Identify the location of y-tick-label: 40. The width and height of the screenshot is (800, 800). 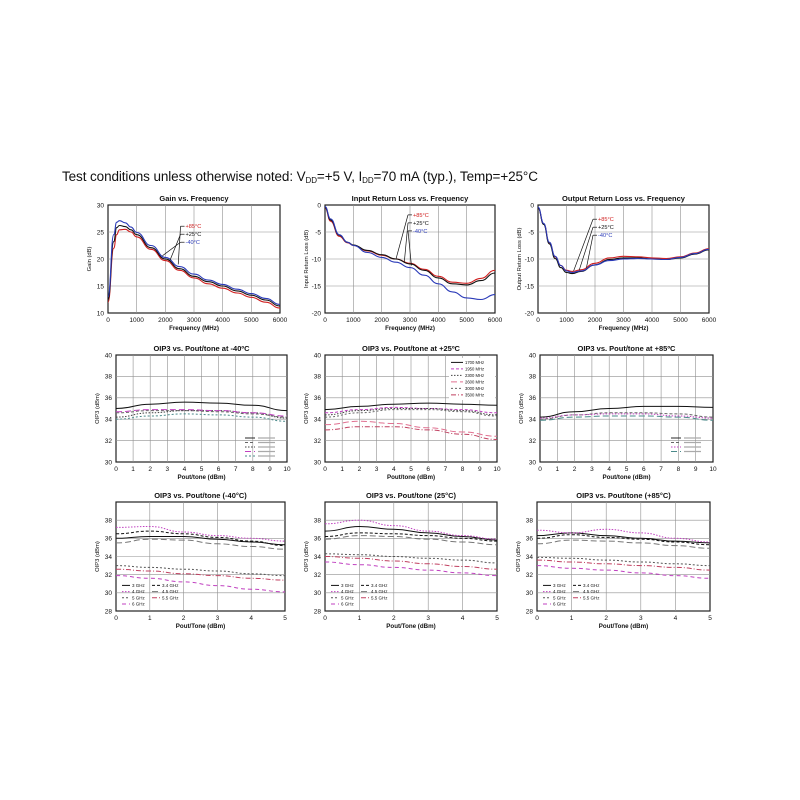
(318, 355).